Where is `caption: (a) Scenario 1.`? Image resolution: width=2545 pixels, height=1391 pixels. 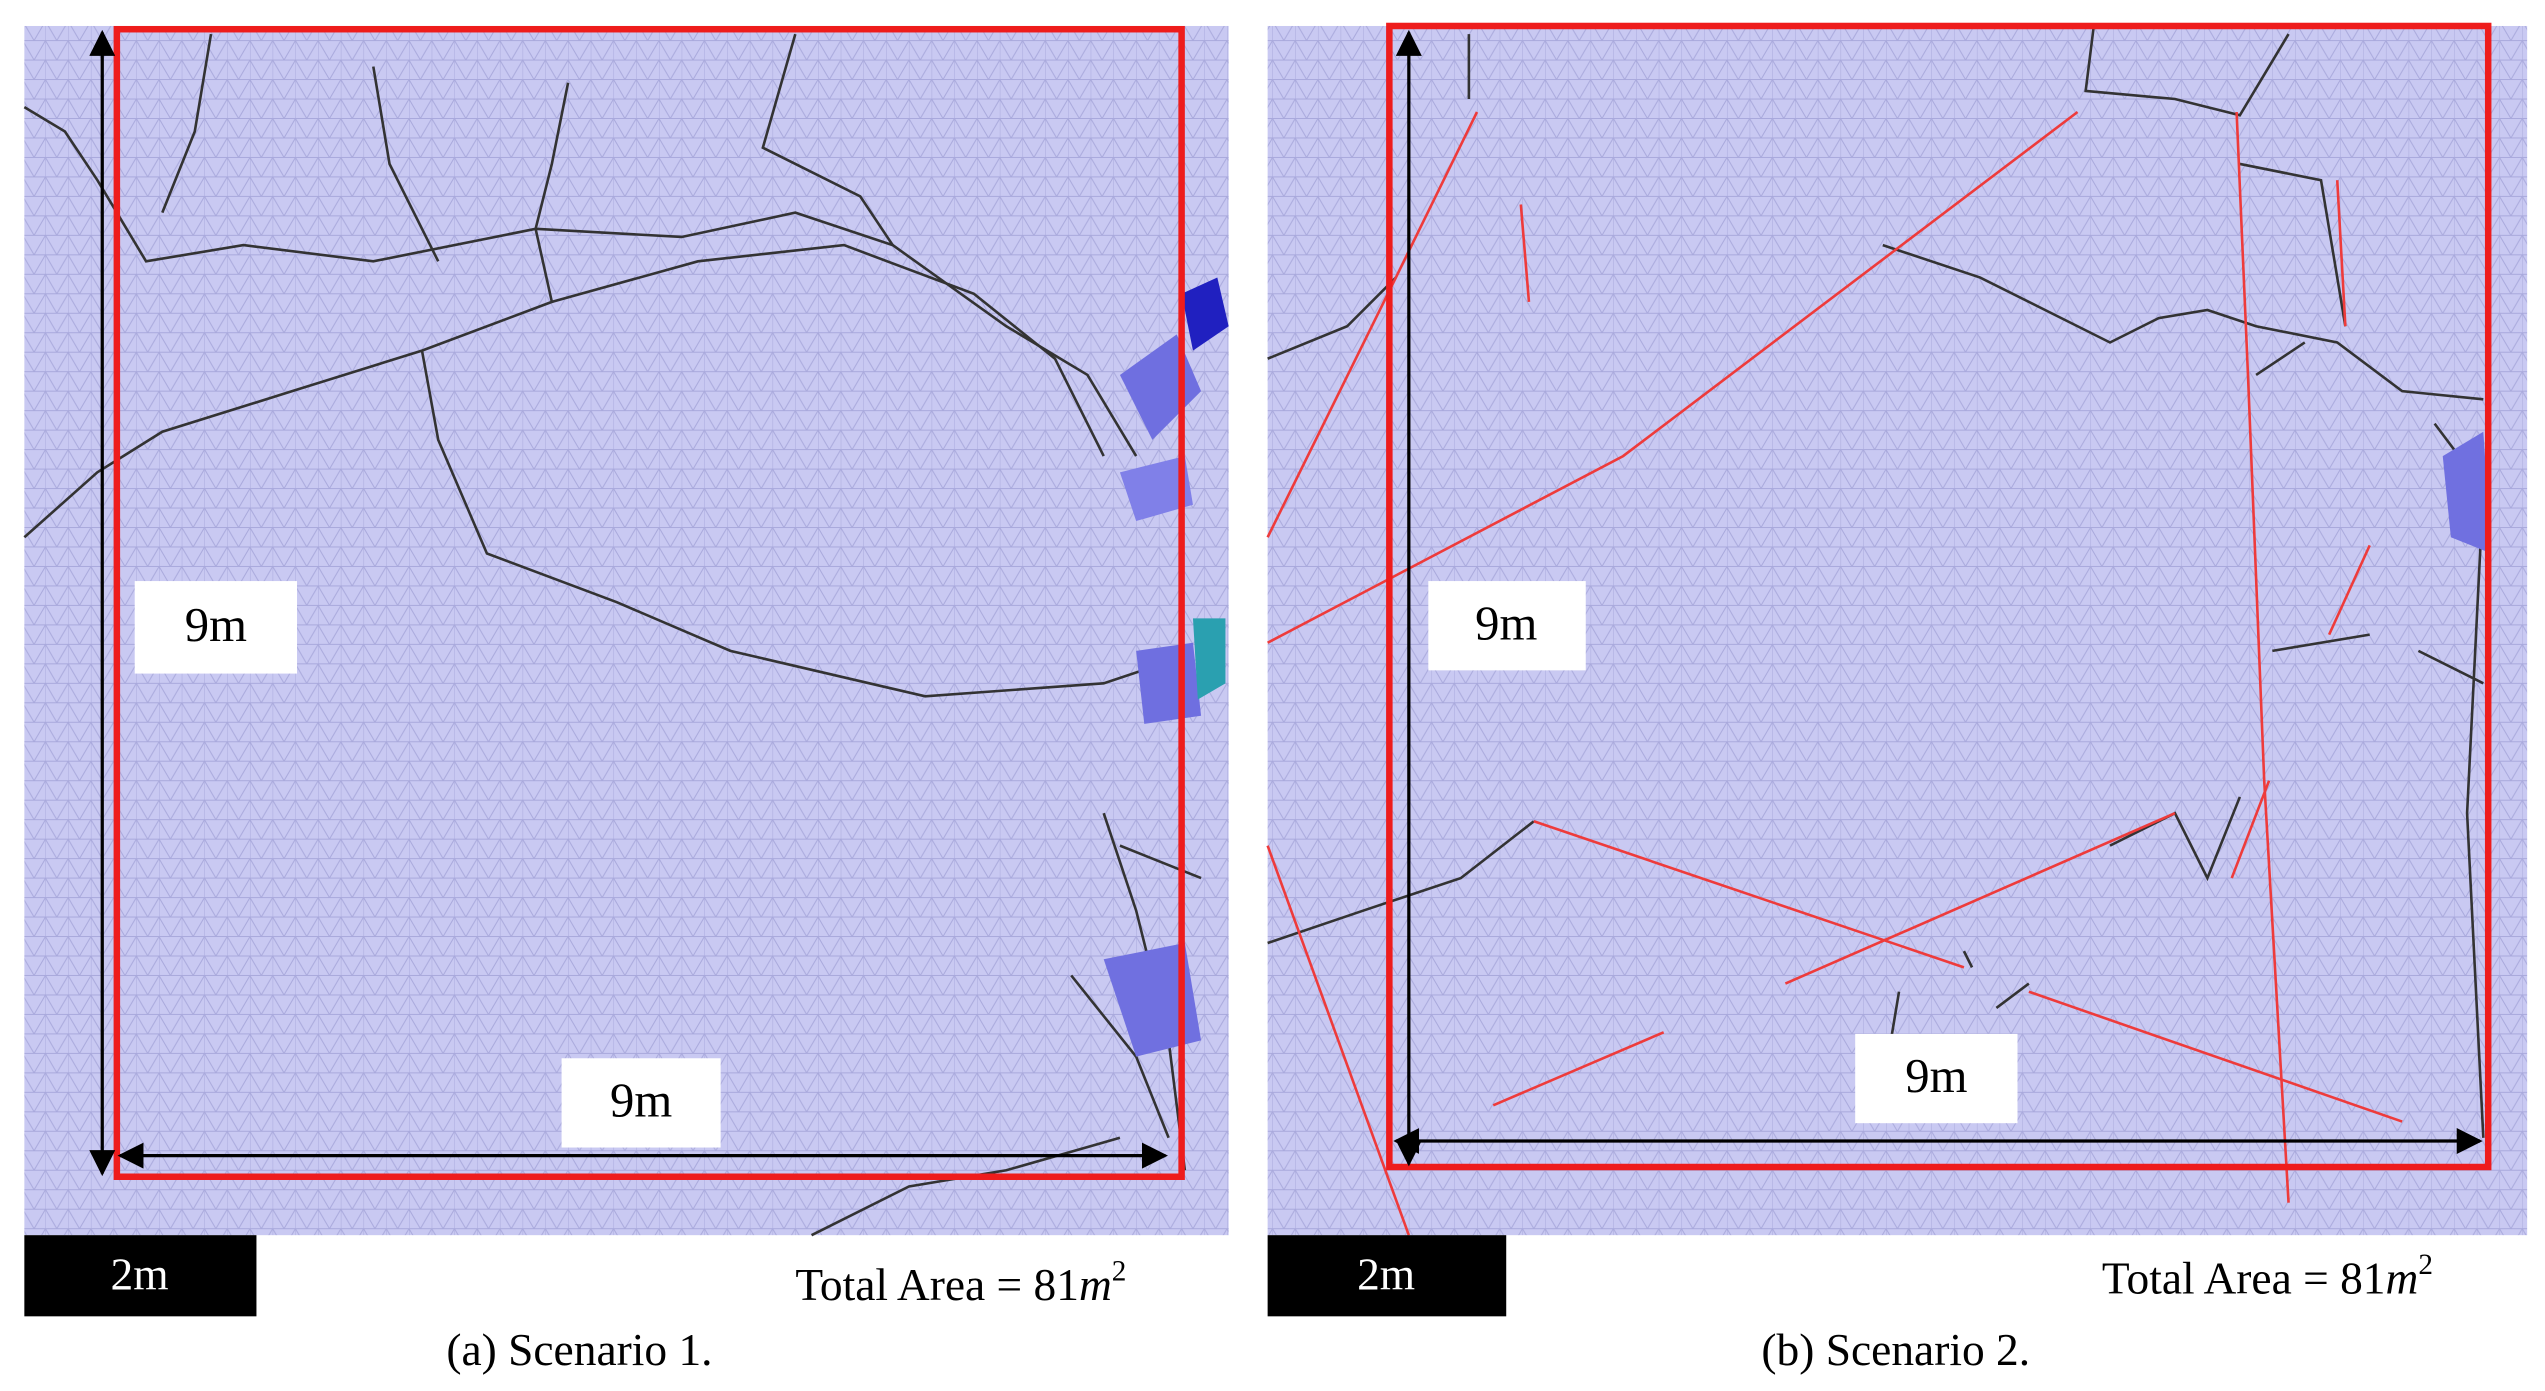
caption: (a) Scenario 1. is located at coordinates (579, 1350).